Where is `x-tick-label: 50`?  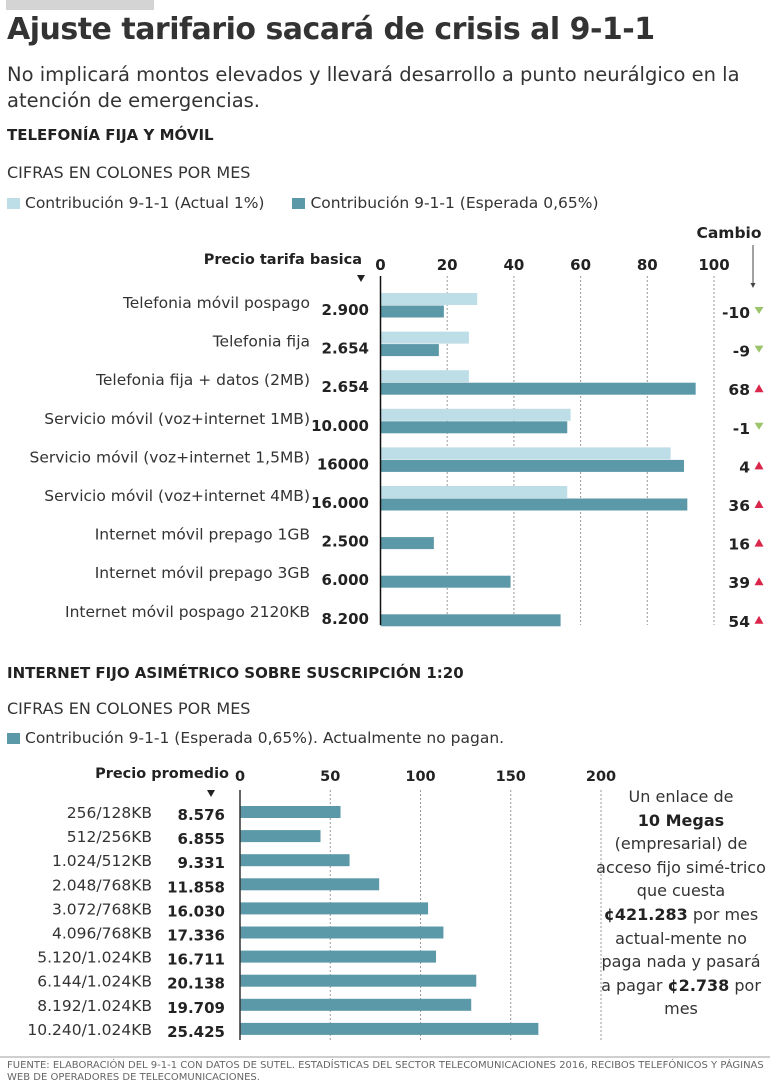
x-tick-label: 50 is located at coordinates (330, 777).